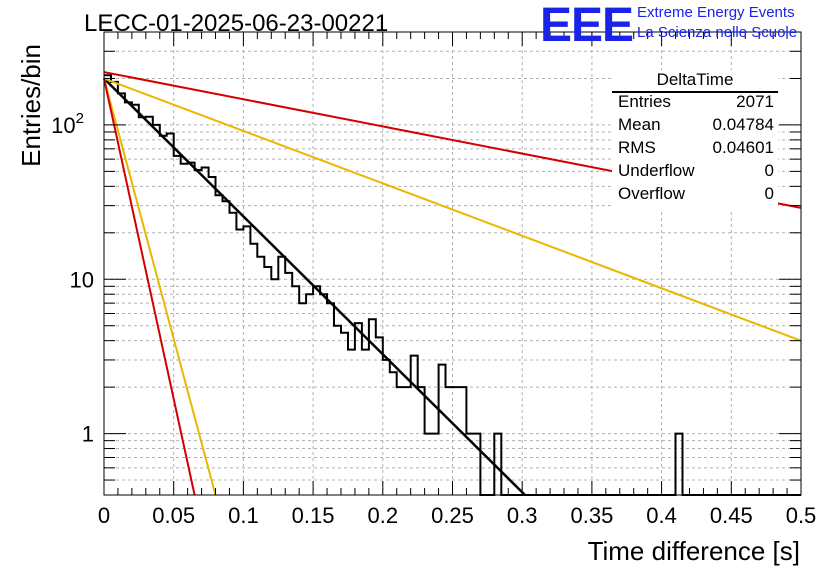  I want to click on x-tick-label: 0.25, so click(452, 515).